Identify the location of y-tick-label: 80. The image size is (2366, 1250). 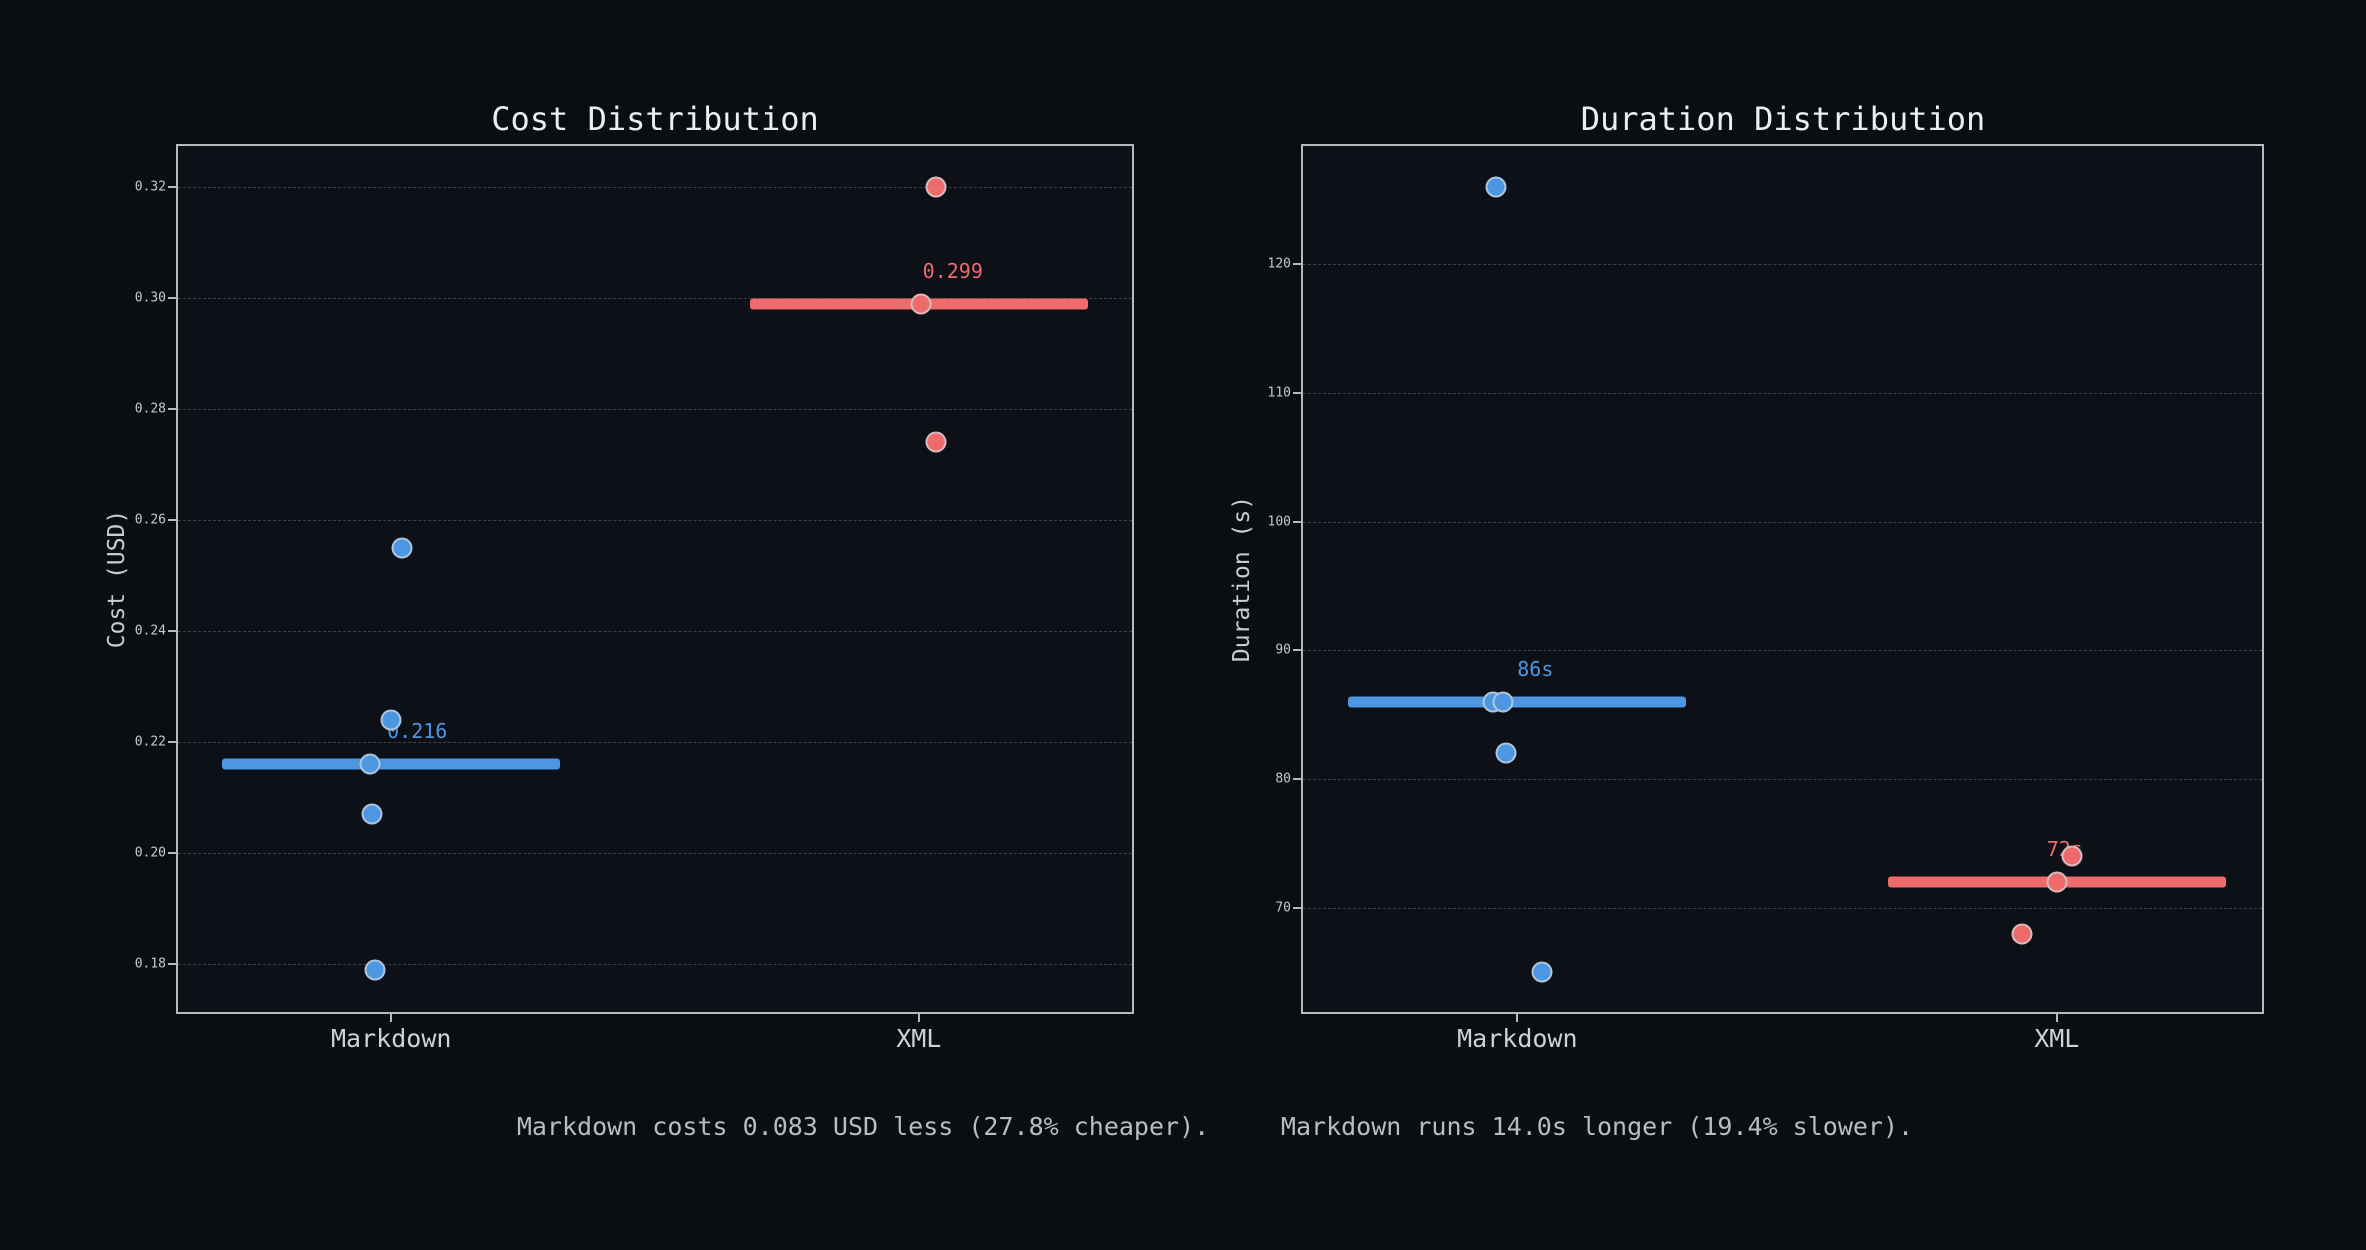
(1283, 779).